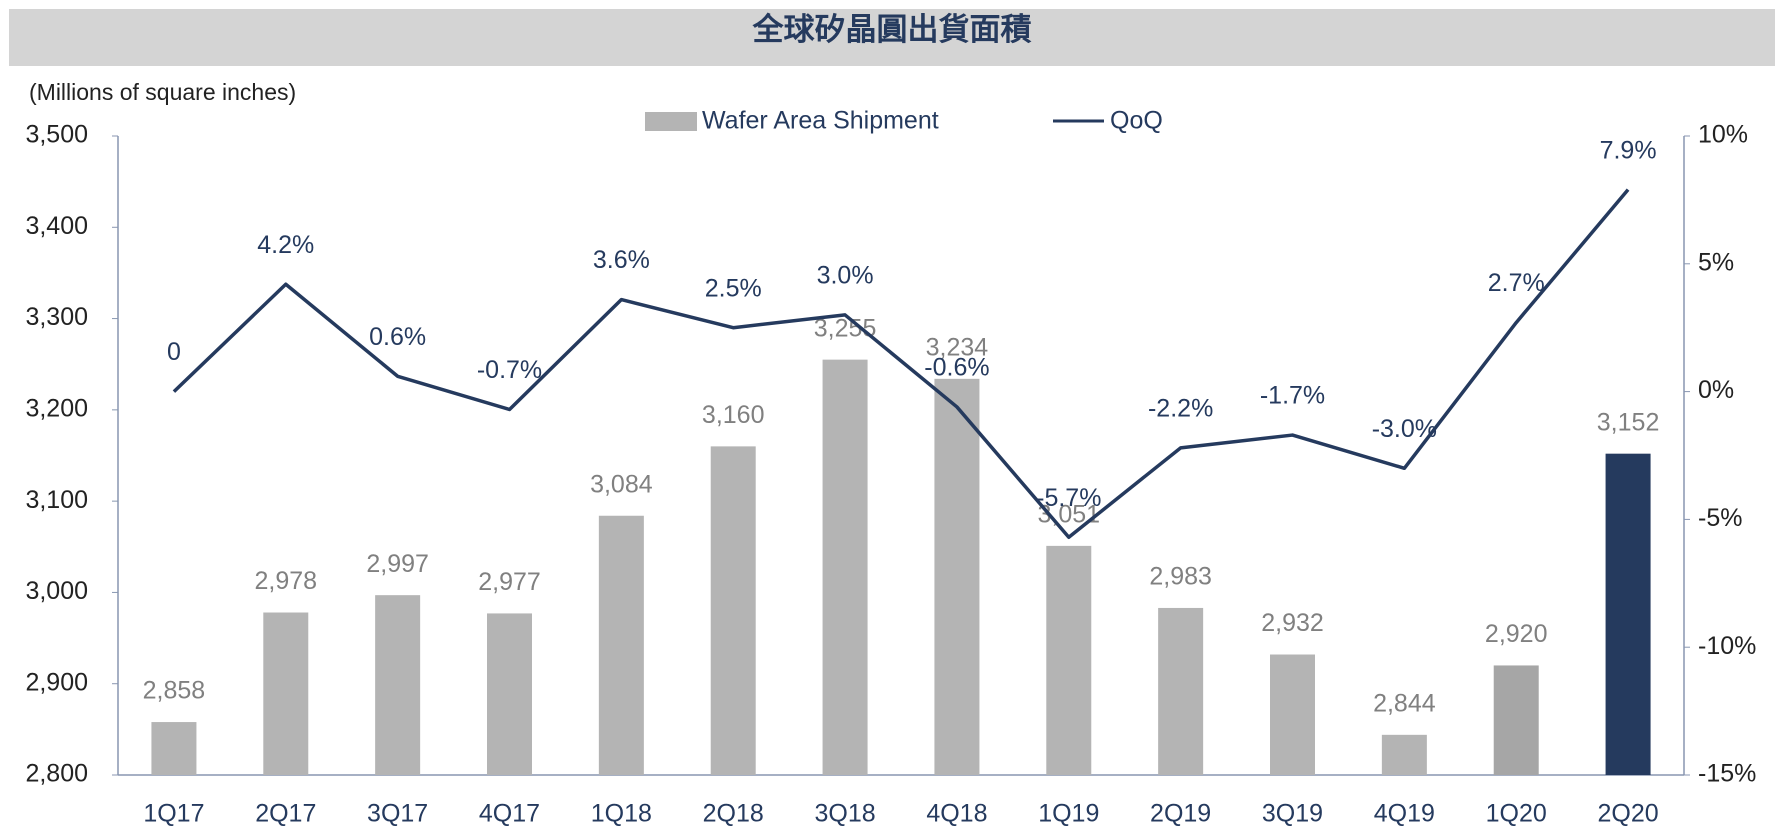 This screenshot has height=827, width=1775. I want to click on line-value-label: 2.5%, so click(733, 288).